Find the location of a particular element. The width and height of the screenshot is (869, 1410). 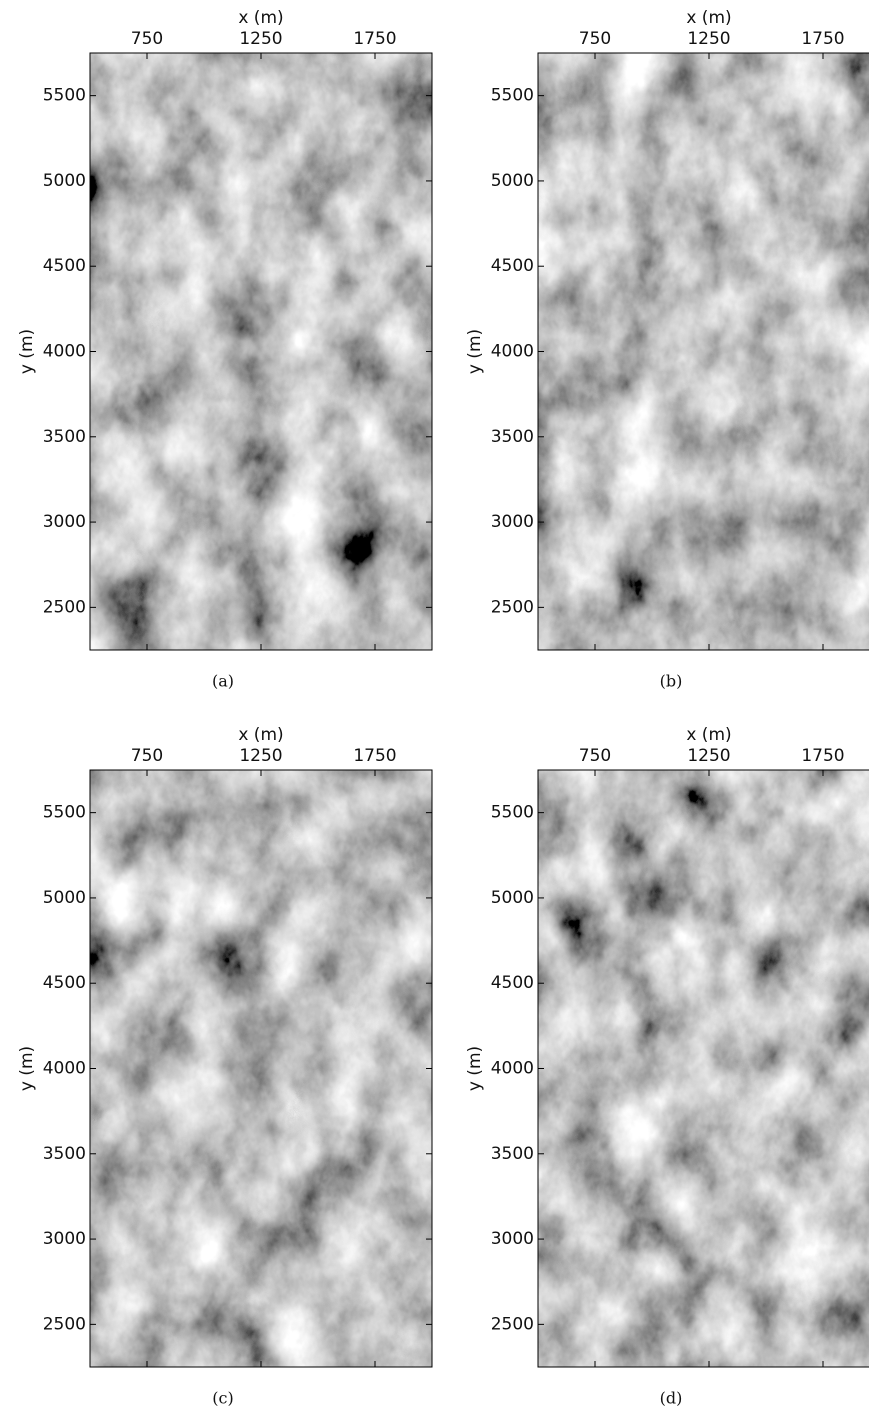

caption: (d) is located at coordinates (671, 1398).